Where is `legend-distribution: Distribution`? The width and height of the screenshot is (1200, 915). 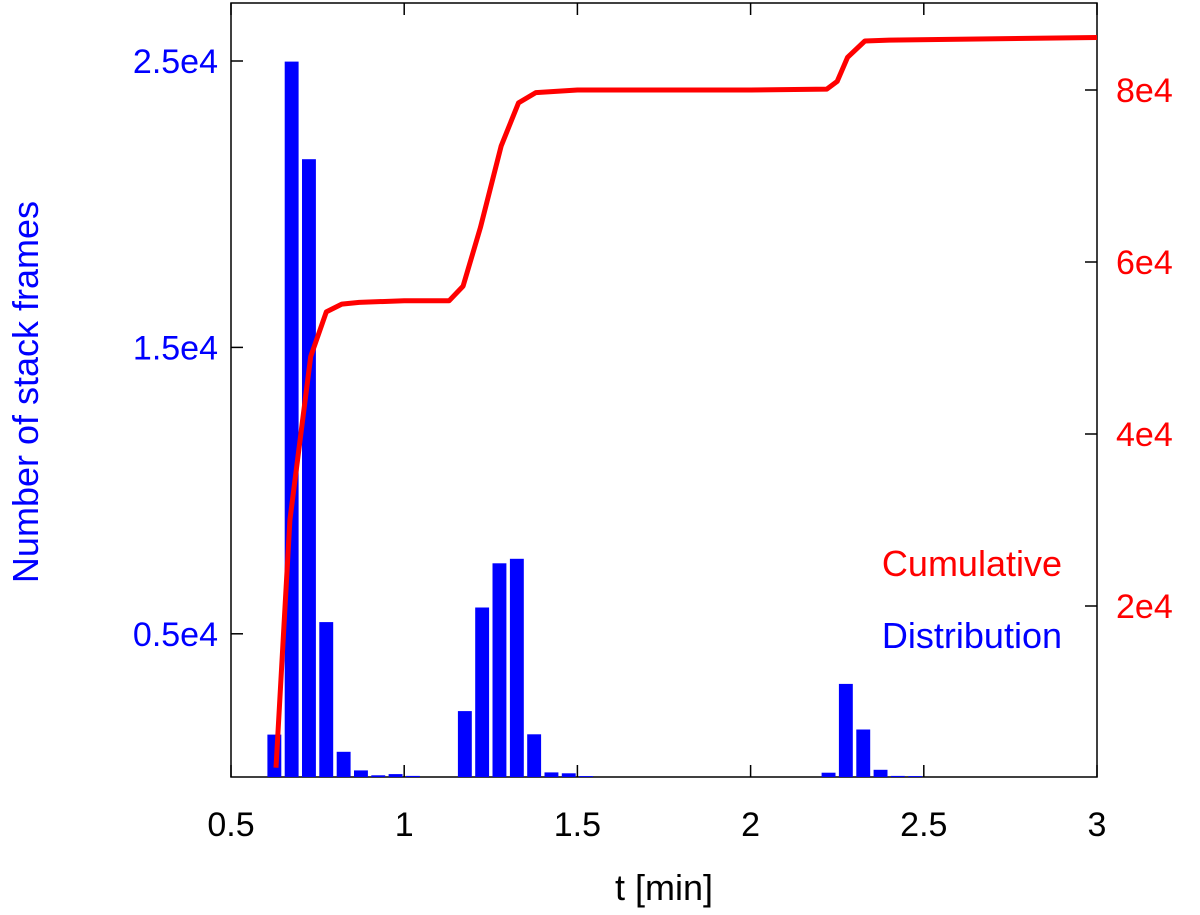
legend-distribution: Distribution is located at coordinates (972, 635).